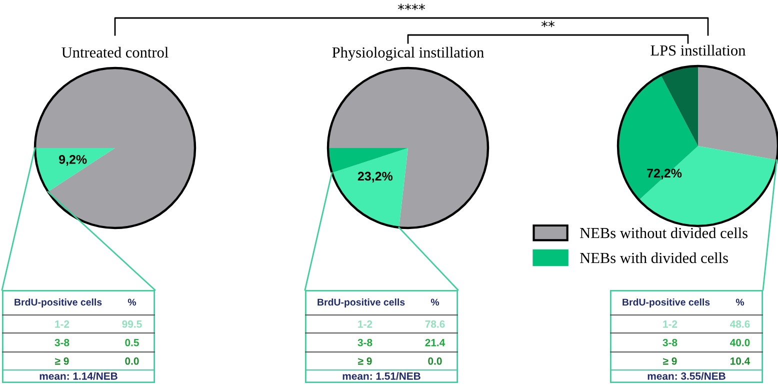  I want to click on text: 10.4, so click(740, 361).